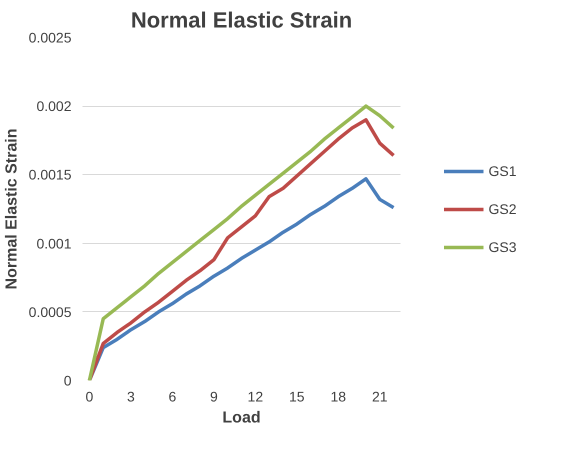  What do you see at coordinates (502, 170) in the screenshot?
I see `legend-label: GS1` at bounding box center [502, 170].